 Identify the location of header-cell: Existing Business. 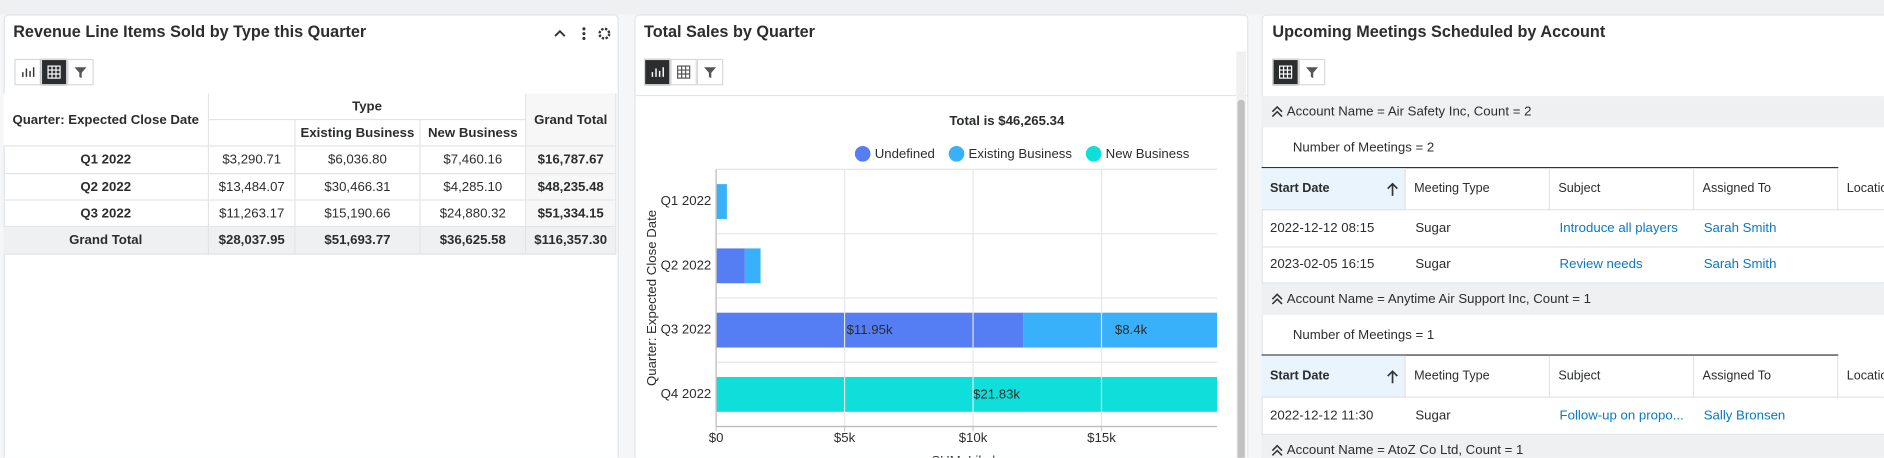
(358, 133).